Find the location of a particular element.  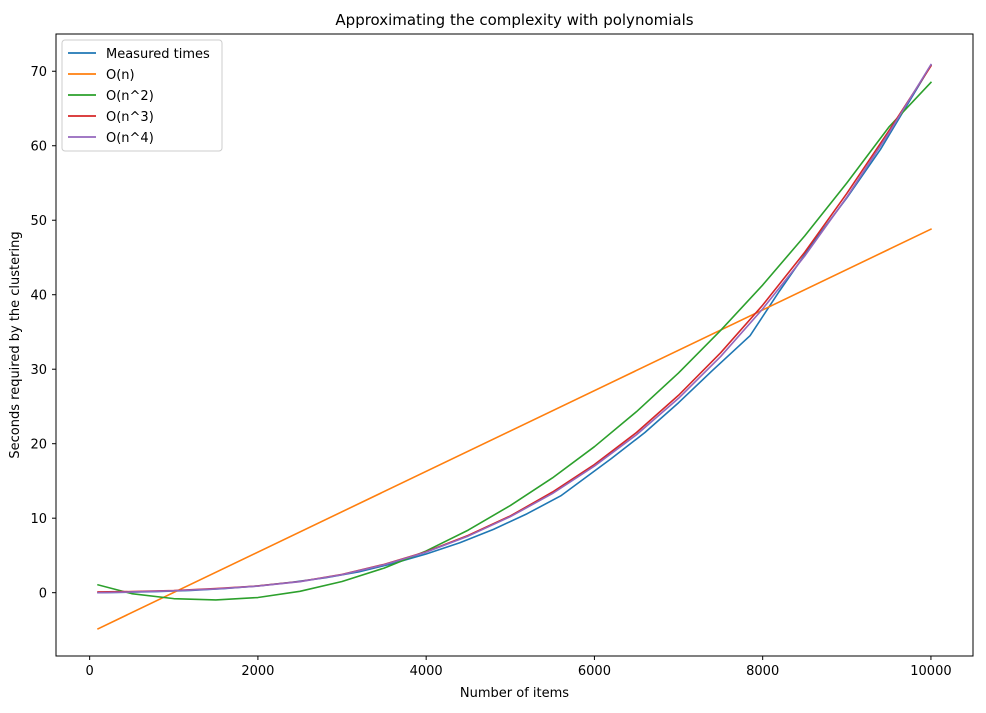

y-axis: 0 10 20 30 40 50 60 70 is located at coordinates (43, 333).